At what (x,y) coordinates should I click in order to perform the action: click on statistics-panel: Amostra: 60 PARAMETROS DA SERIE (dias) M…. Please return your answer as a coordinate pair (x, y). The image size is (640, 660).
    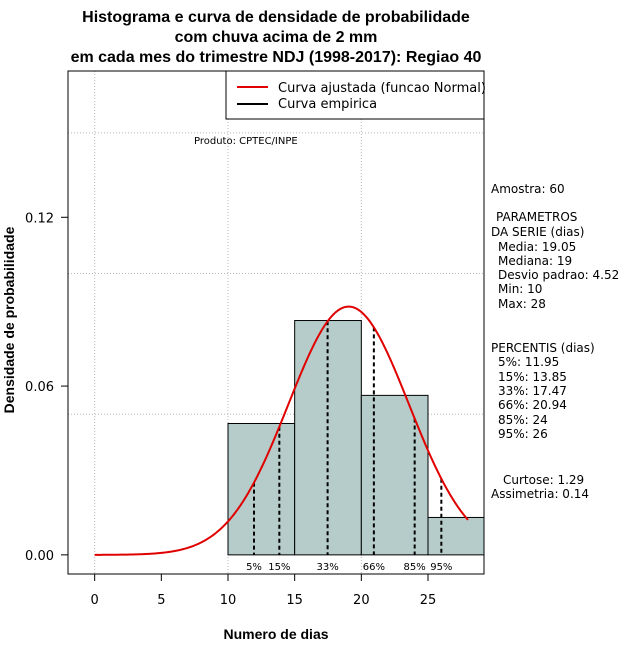
    Looking at the image, I should click on (555, 341).